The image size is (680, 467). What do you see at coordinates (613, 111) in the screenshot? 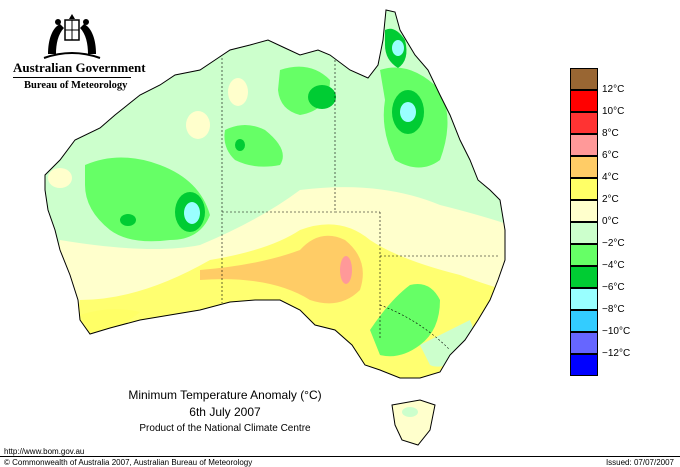
I see `legend-label: 10°C` at bounding box center [613, 111].